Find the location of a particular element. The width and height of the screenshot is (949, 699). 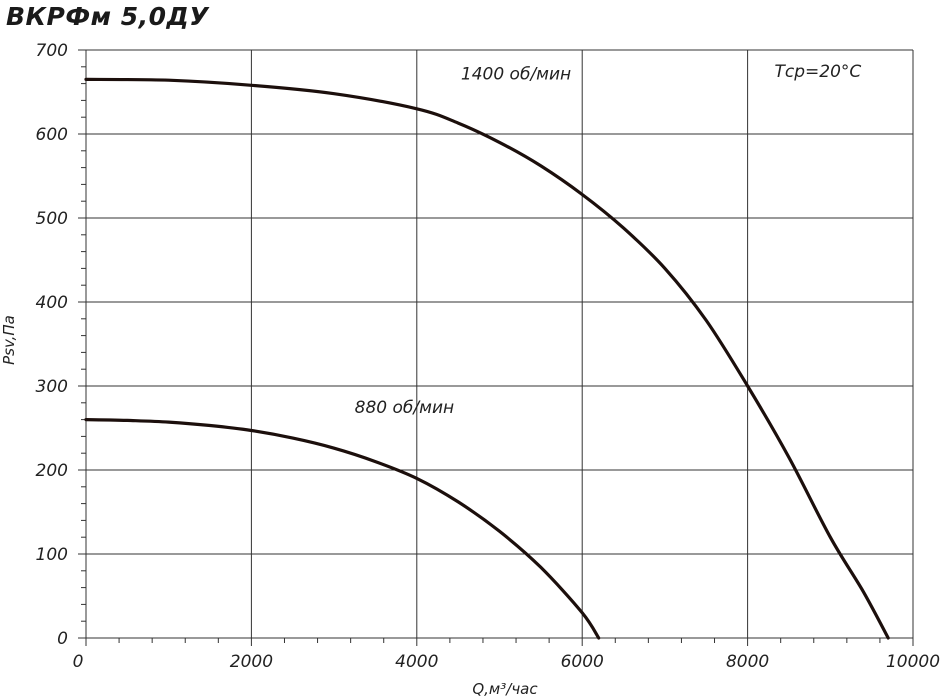

y-tick-label: 600 is located at coordinates (52, 135).